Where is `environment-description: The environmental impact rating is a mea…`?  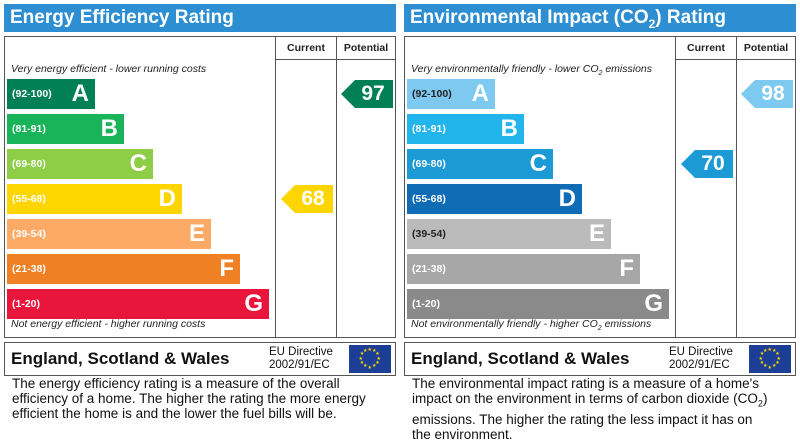
environment-description: The environmental impact rating is a mea… is located at coordinates (590, 409).